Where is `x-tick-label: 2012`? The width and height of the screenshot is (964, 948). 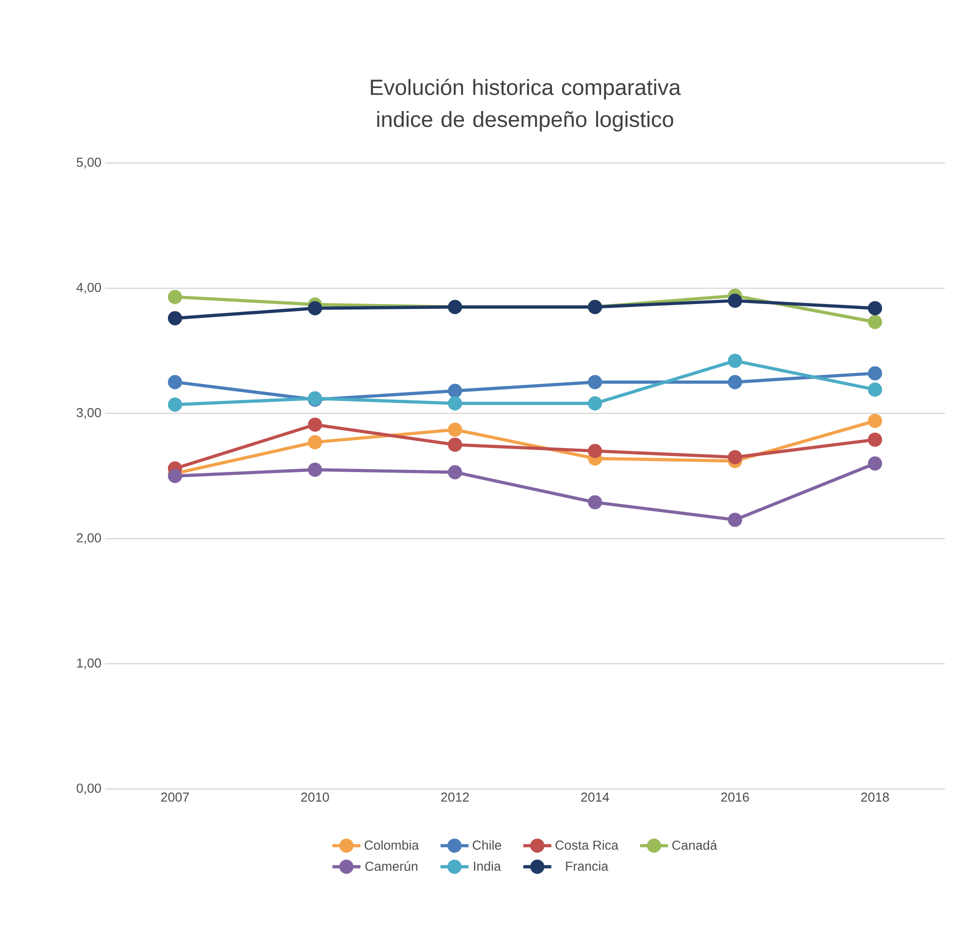 x-tick-label: 2012 is located at coordinates (455, 797).